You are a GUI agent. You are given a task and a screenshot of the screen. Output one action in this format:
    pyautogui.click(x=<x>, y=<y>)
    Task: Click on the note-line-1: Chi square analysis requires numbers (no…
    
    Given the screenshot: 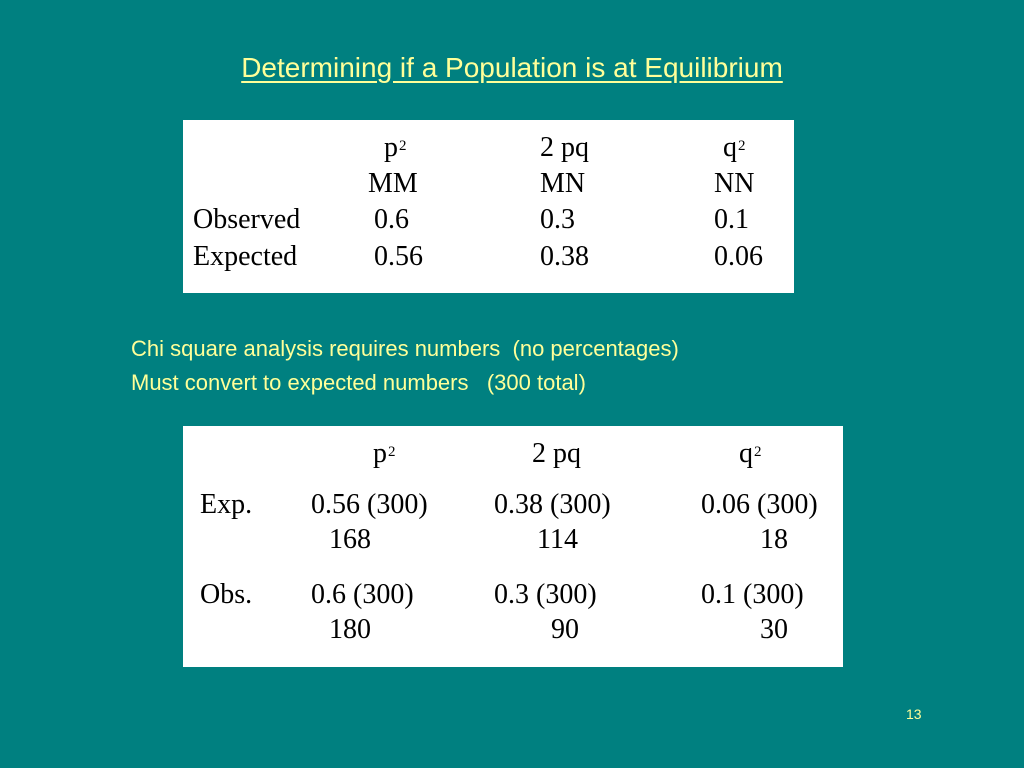 What is the action you would take?
    pyautogui.click(x=405, y=348)
    